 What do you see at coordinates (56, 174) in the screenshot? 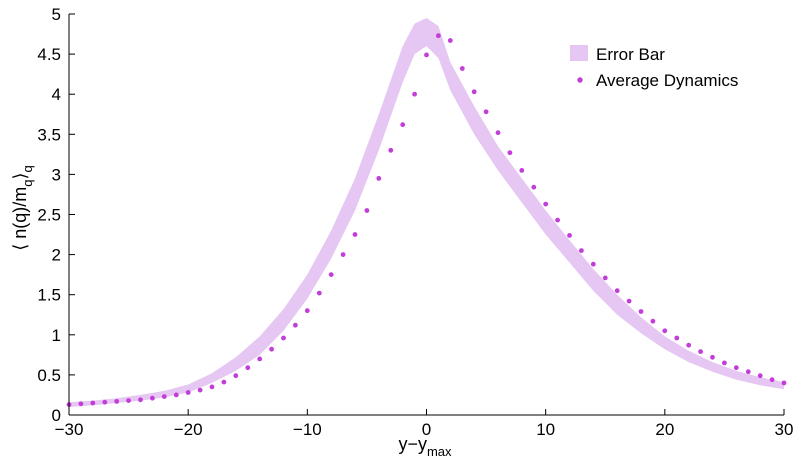
I see `y-tick-label: 3` at bounding box center [56, 174].